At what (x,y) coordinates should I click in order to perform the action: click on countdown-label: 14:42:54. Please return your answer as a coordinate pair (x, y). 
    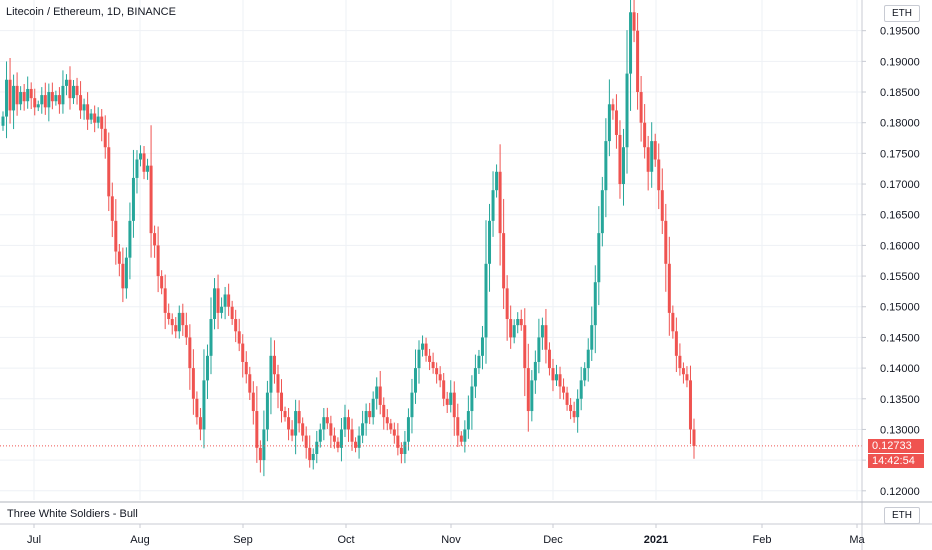
    Looking at the image, I should click on (896, 460).